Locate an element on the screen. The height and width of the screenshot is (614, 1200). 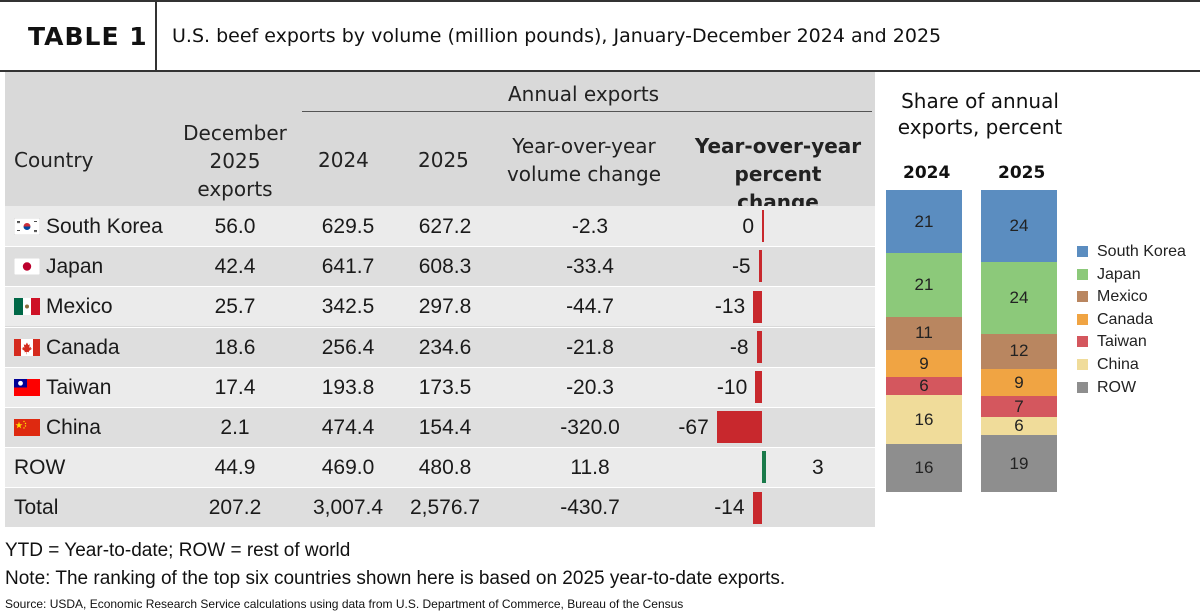
exports-2024-value: 474.4 is located at coordinates (348, 427).